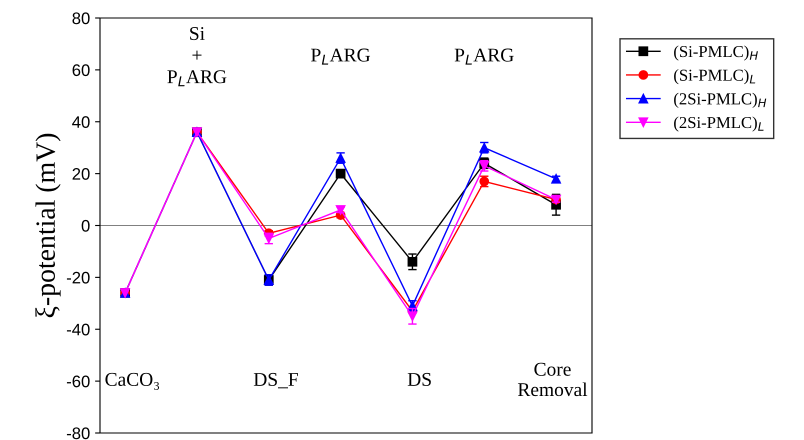  What do you see at coordinates (81, 174) in the screenshot?
I see `y-tick-label: 20` at bounding box center [81, 174].